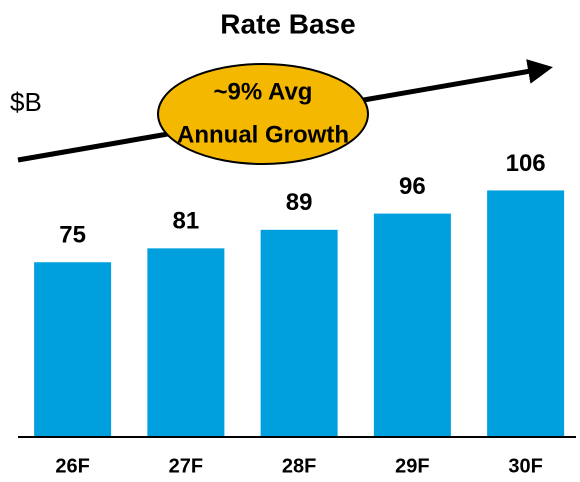 This screenshot has height=482, width=580. Describe the element at coordinates (26, 102) in the screenshot. I see `y-axis-label: $B` at that location.